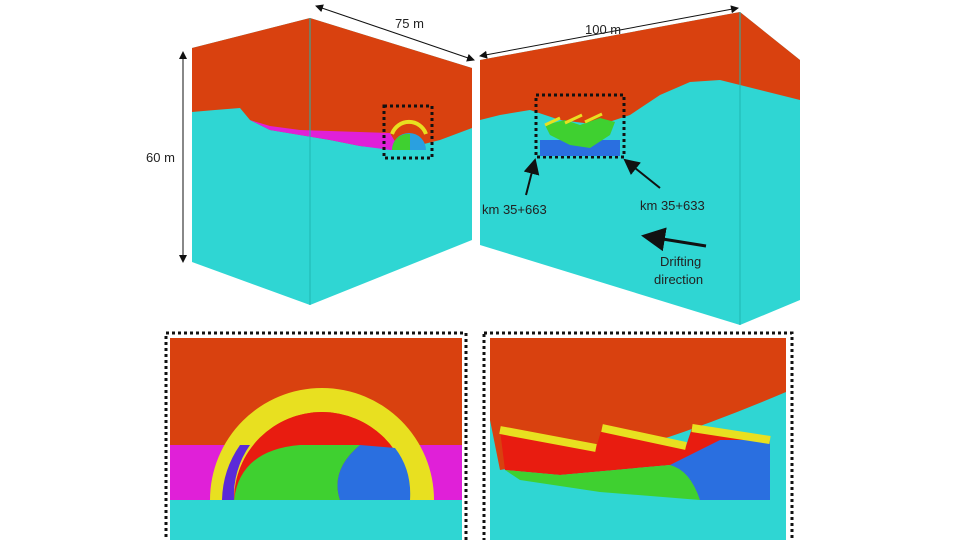 Image resolution: width=960 pixels, height=540 pixels. I want to click on drift-arrow, so click(674, 239).